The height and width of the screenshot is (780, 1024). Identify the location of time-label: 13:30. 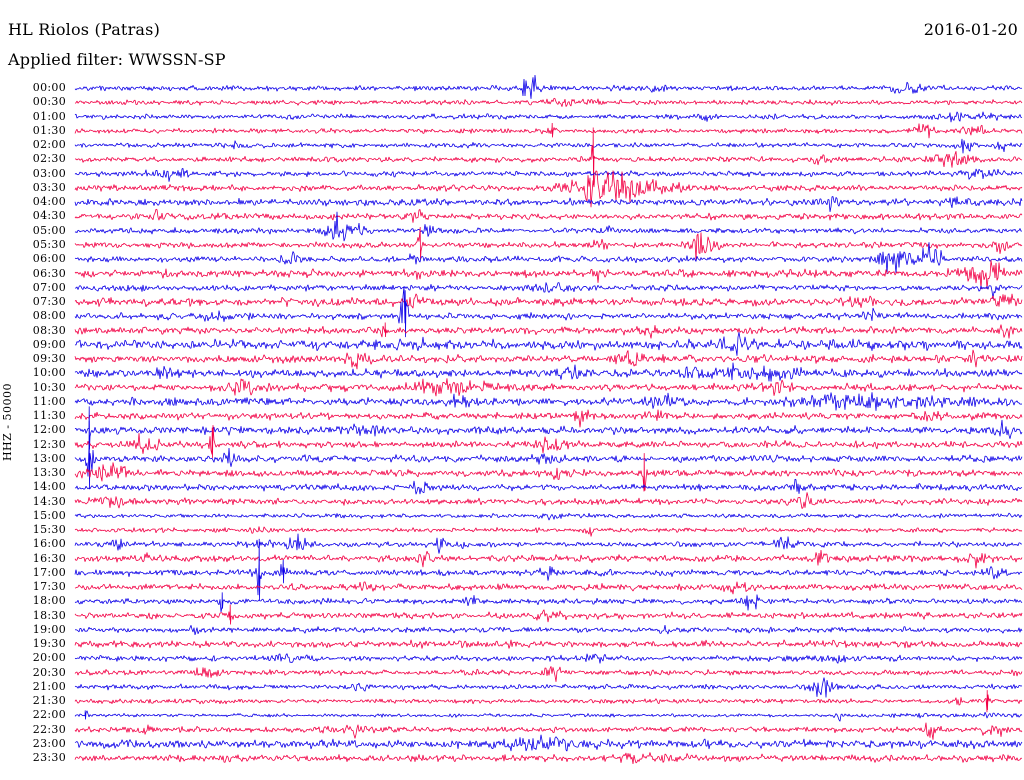
(49, 473).